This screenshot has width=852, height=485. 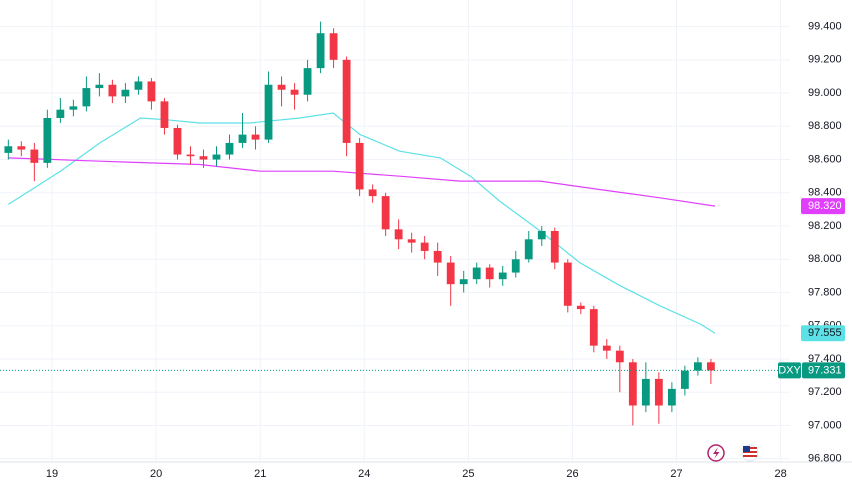 What do you see at coordinates (825, 226) in the screenshot?
I see `y-tick-label: 98.200` at bounding box center [825, 226].